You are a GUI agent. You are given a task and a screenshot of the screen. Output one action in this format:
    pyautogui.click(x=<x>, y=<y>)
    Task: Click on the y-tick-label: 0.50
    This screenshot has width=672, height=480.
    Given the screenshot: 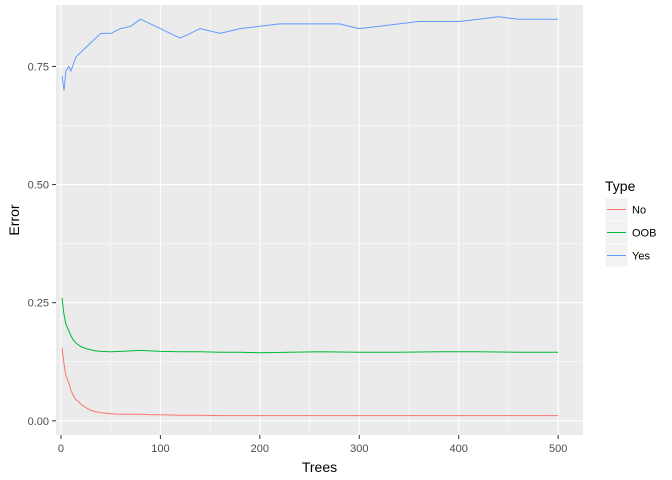 What is the action you would take?
    pyautogui.click(x=38, y=186)
    